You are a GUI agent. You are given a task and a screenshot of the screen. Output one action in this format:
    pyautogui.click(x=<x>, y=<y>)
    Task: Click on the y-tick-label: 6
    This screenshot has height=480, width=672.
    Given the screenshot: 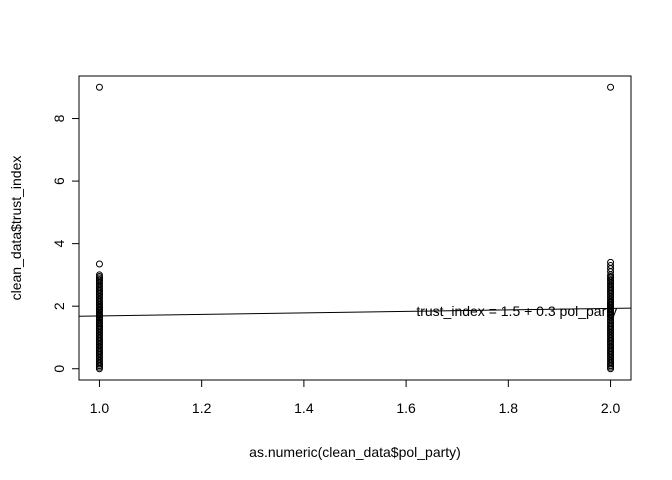 What is the action you would take?
    pyautogui.click(x=59, y=181)
    